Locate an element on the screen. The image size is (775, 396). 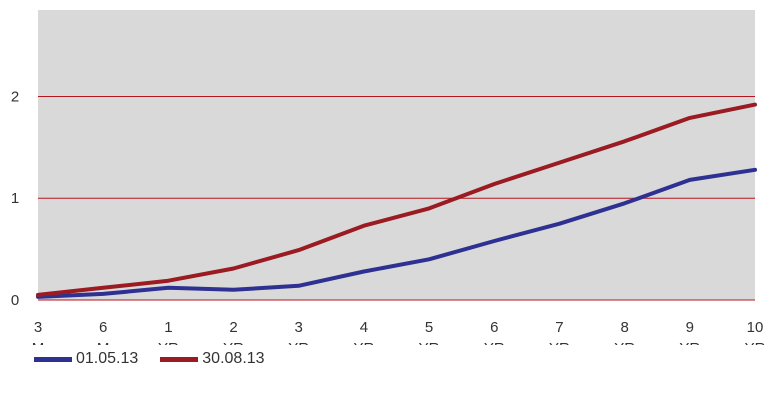
x-tick-label-11: 10YR is located at coordinates (755, 332).